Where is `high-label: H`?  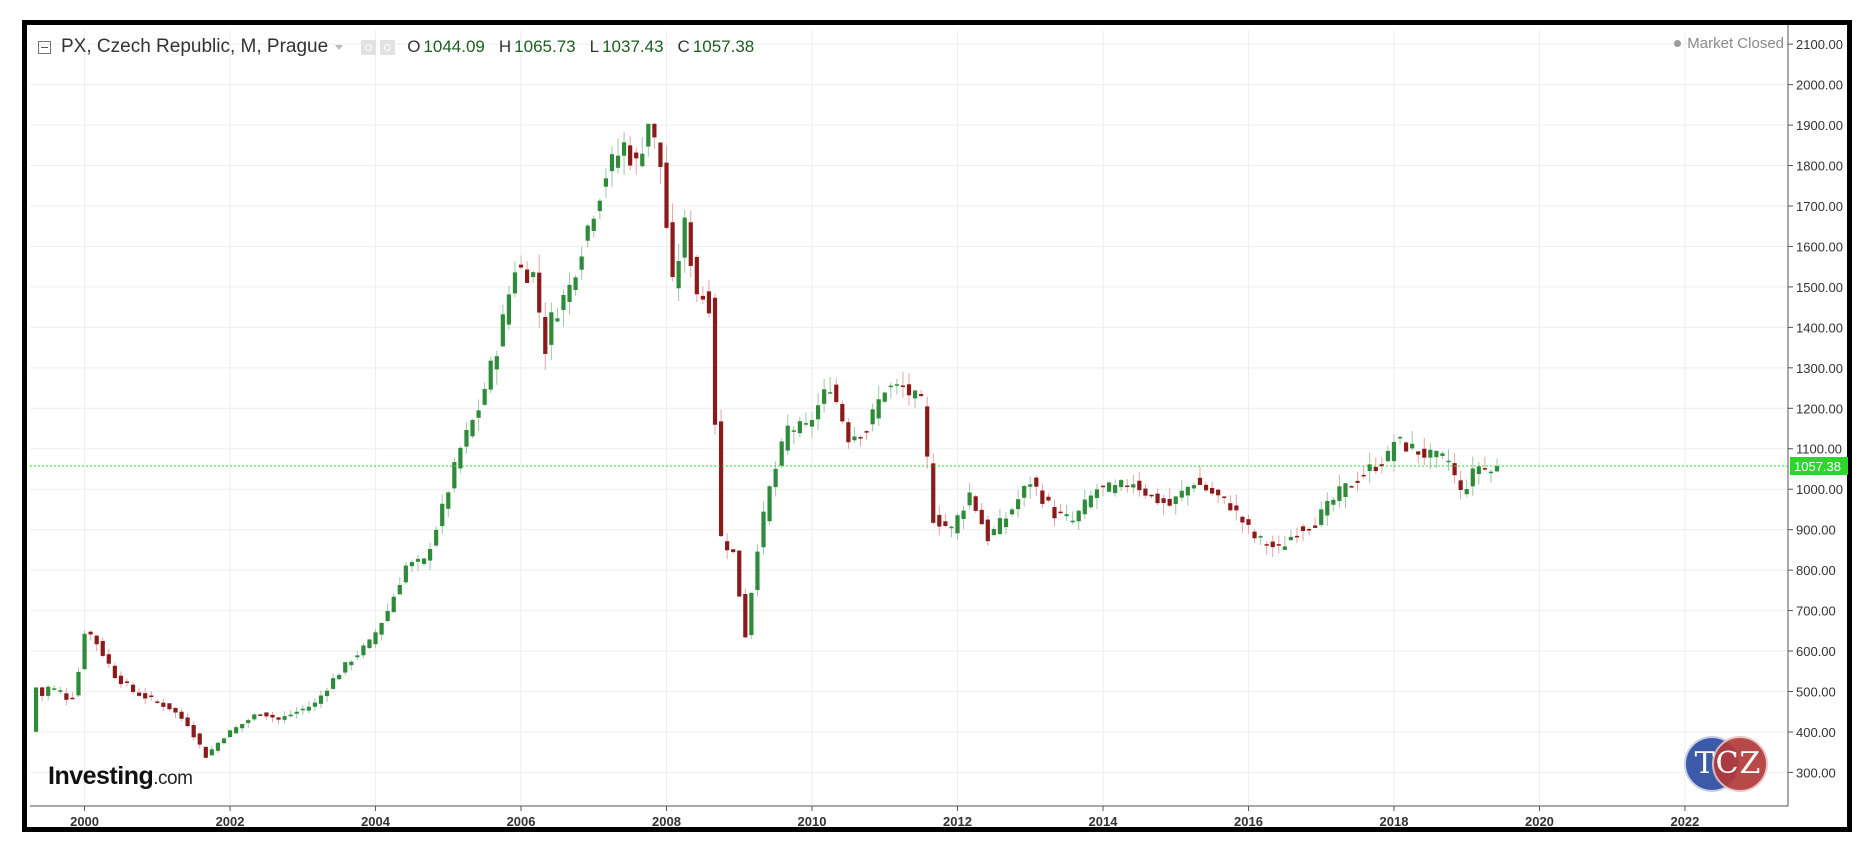
high-label: H is located at coordinates (505, 46).